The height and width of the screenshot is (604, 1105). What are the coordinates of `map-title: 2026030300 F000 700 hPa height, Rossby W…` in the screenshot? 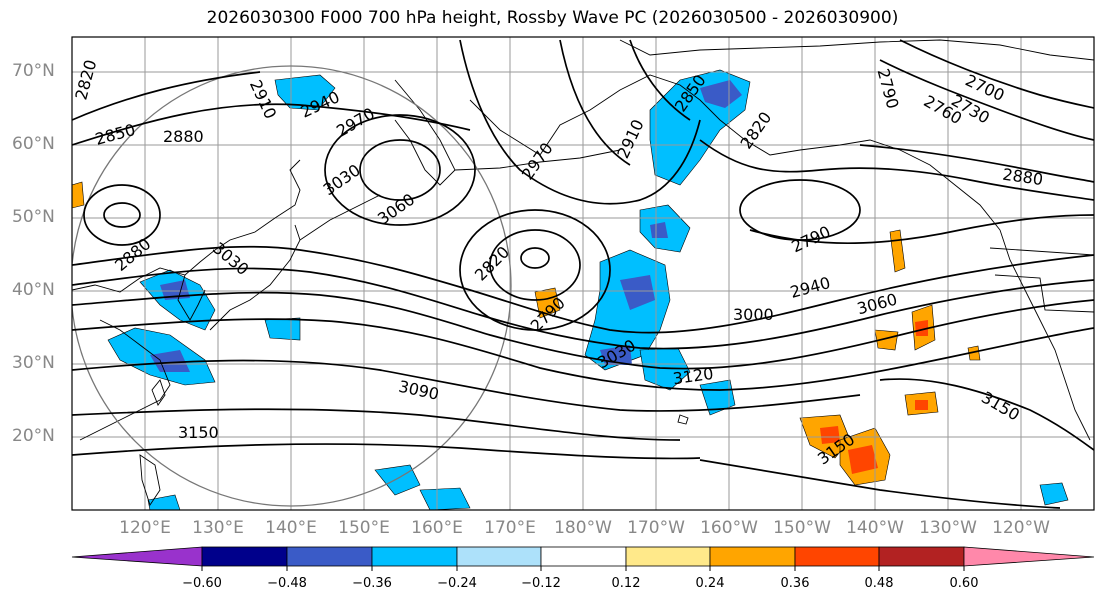 It's located at (552, 18).